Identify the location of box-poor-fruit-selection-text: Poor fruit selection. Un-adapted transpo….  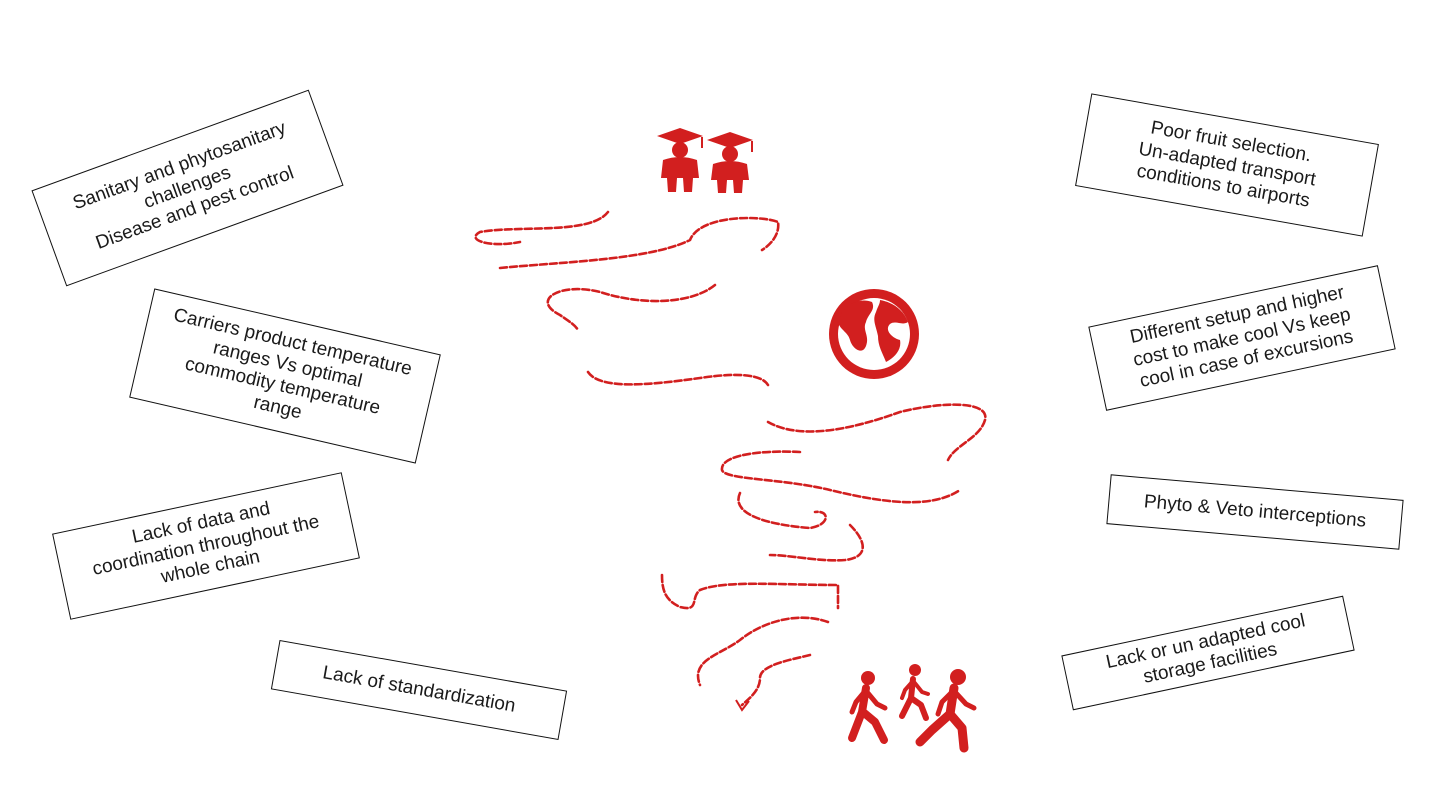
(1226, 164).